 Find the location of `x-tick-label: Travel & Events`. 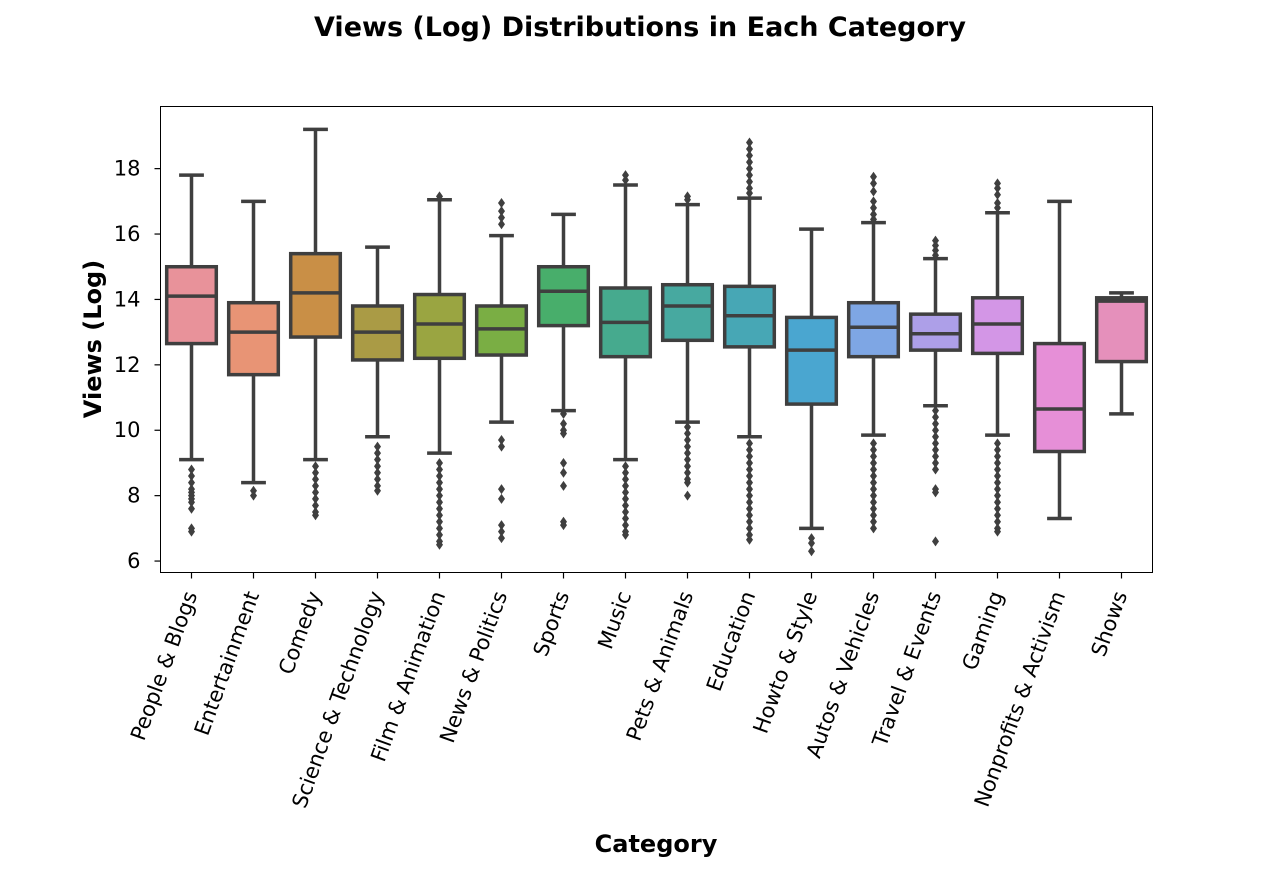

x-tick-label: Travel & Events is located at coordinates (906, 669).